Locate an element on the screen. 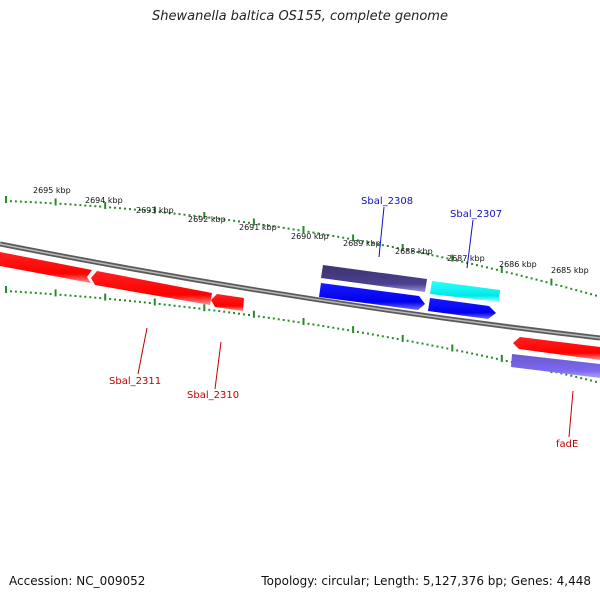 The image size is (600, 600). tick-label-2689: 2689 kbp is located at coordinates (362, 243).